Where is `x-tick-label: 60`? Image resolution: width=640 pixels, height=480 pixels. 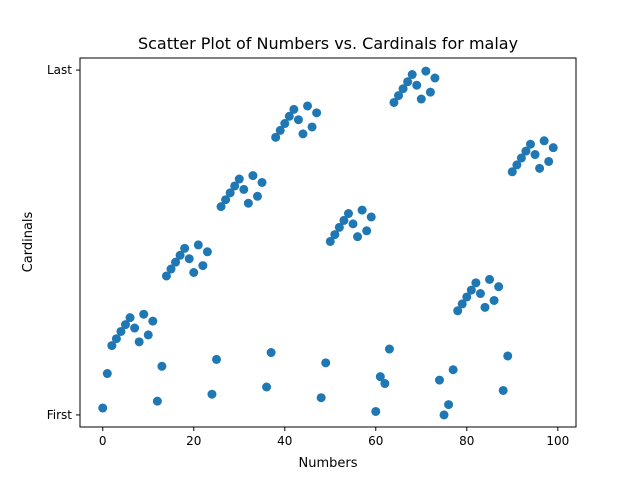
x-tick-label: 60 is located at coordinates (375, 441).